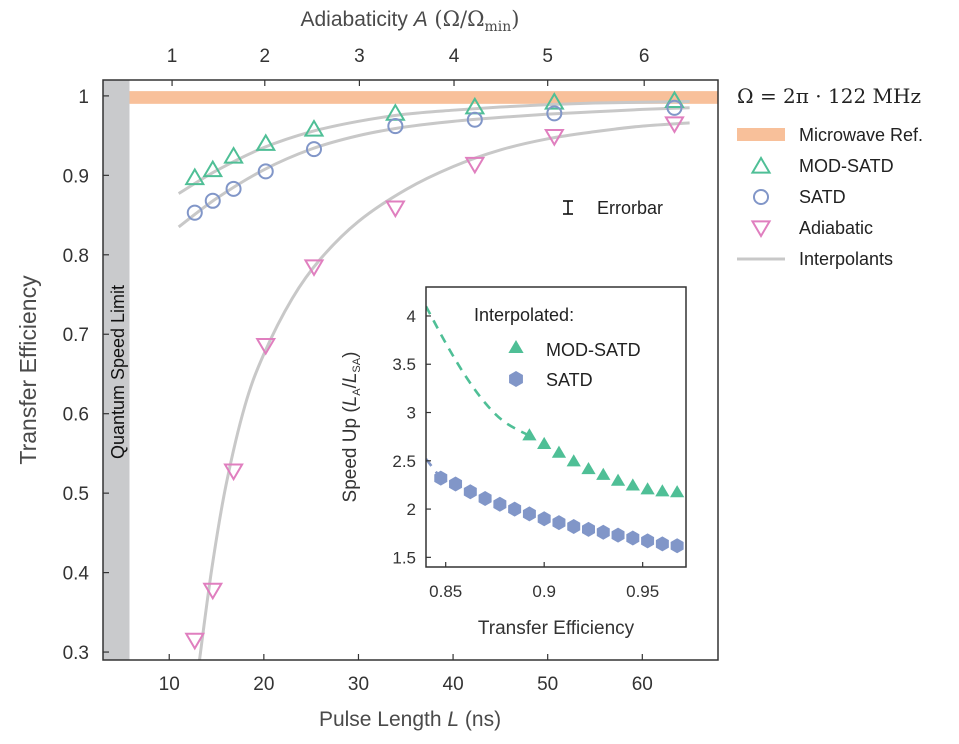 This screenshot has width=959, height=744. I want to click on inset-y-label-b-sub: SA, so click(357, 364).